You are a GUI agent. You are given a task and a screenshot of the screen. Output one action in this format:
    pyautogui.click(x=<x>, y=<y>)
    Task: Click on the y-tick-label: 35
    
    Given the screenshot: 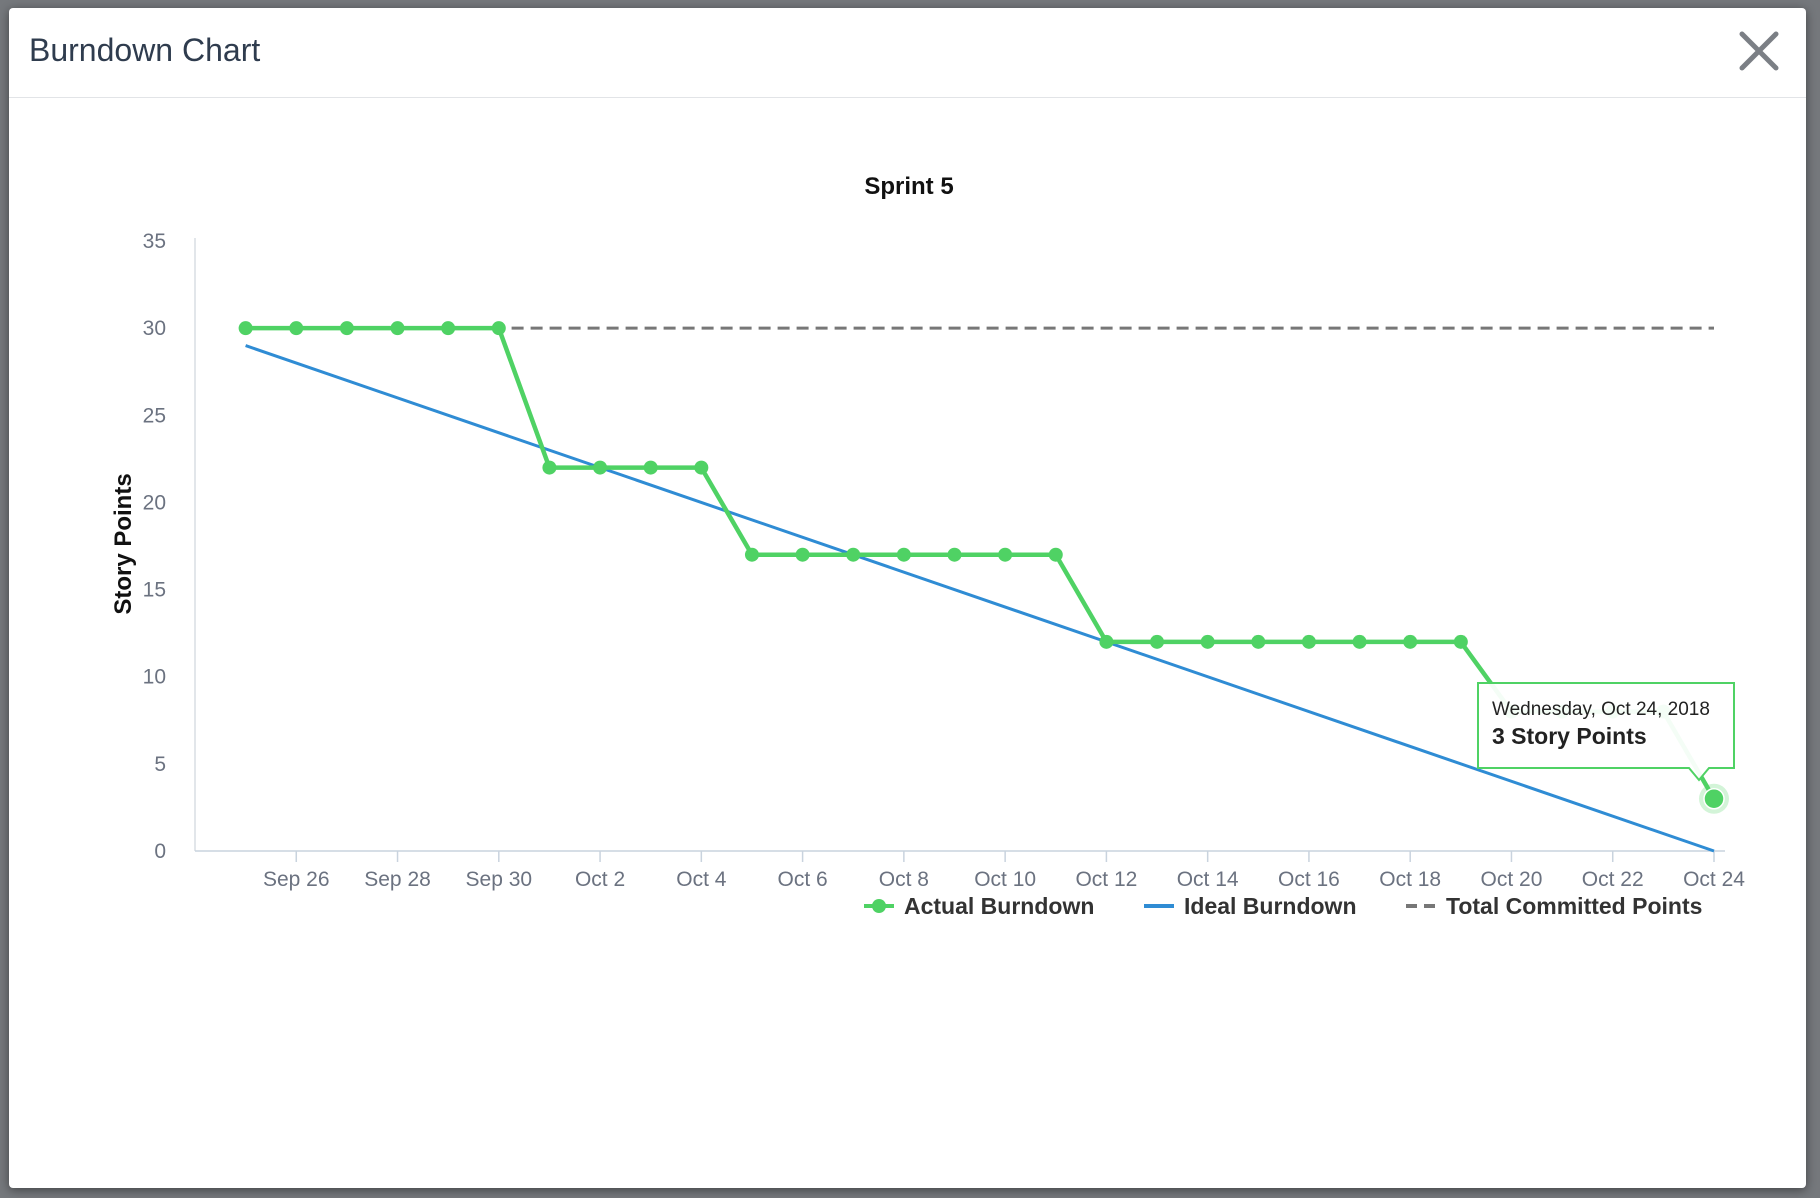 What is the action you would take?
    pyautogui.click(x=154, y=241)
    